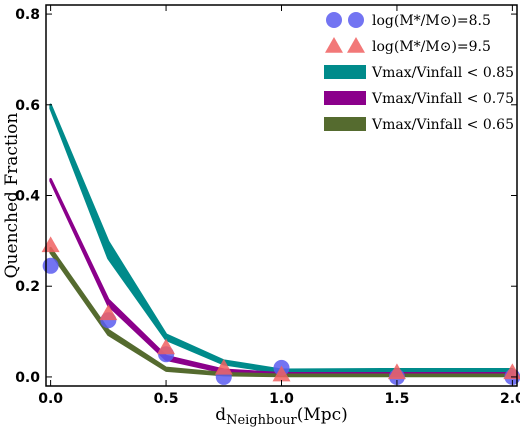 Image resolution: width=520 pixels, height=435 pixels. What do you see at coordinates (27, 287) in the screenshot?
I see `y-tick-label-1: 0.2` at bounding box center [27, 287].